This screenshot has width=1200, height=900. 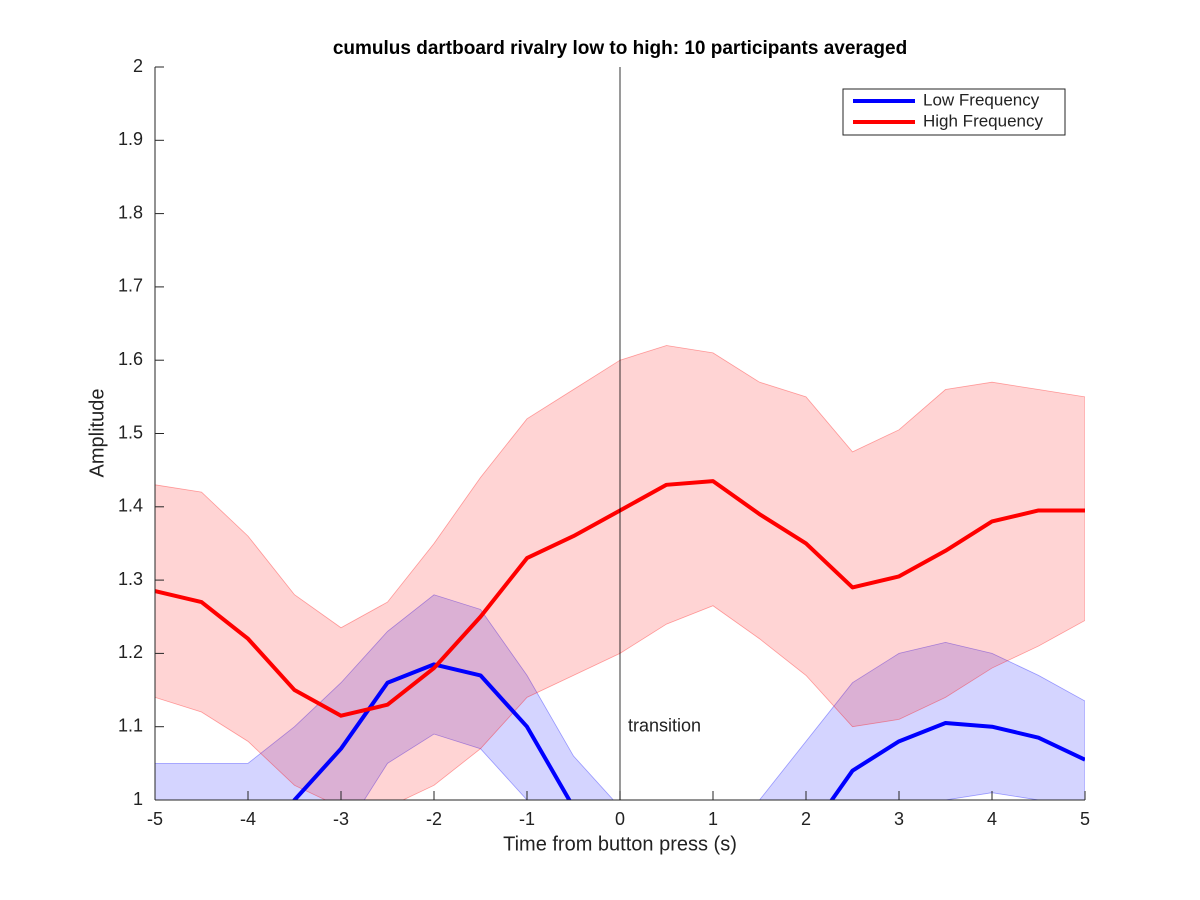 I want to click on y-tick-label: 1, so click(x=138, y=799).